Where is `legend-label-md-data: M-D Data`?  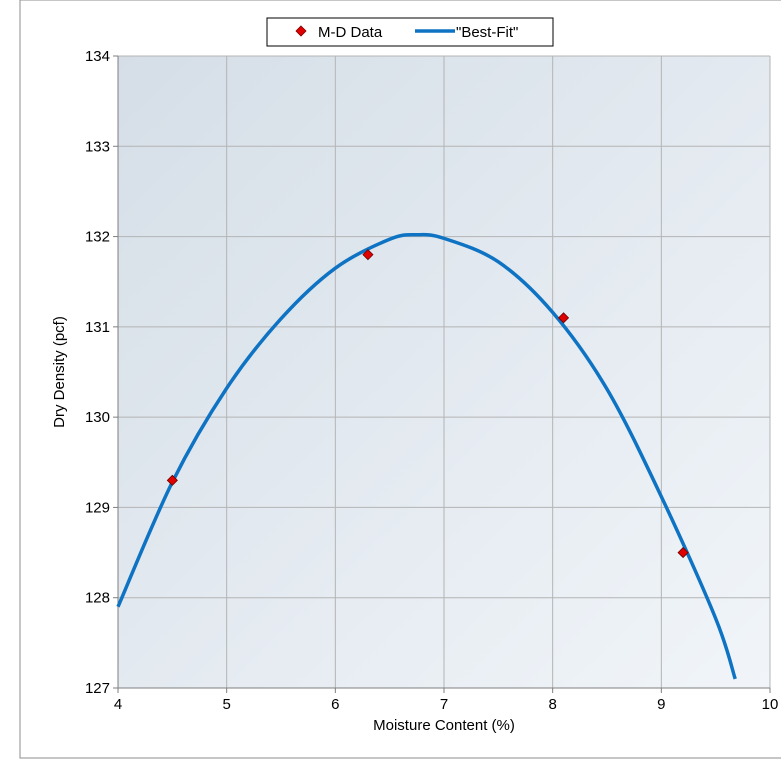
legend-label-md-data: M-D Data is located at coordinates (350, 32).